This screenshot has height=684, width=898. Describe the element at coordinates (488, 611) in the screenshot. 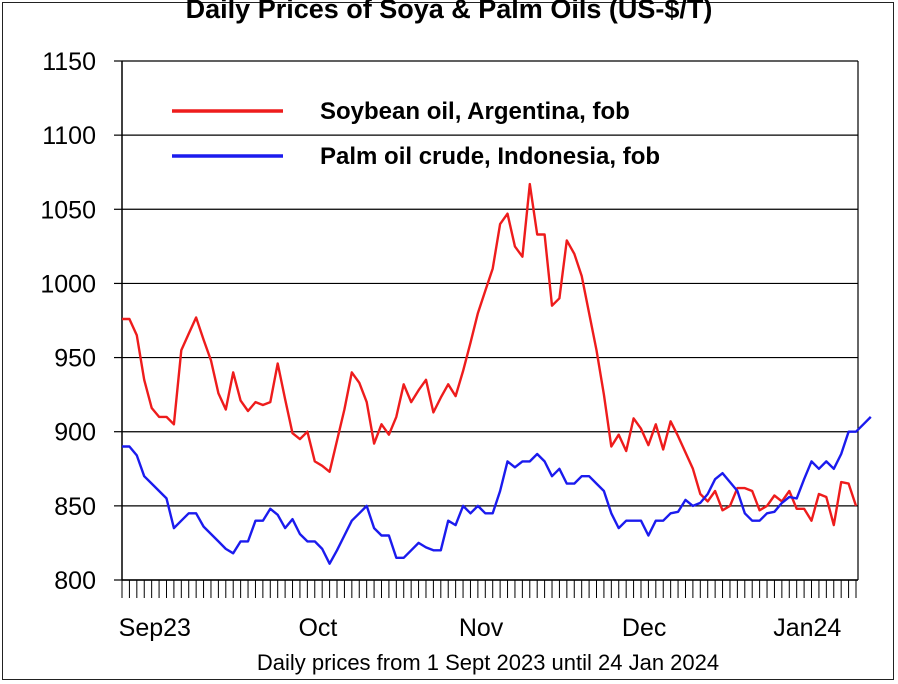

I see `x-axis: Sep23 Oct Nov Dec Jan24` at that location.